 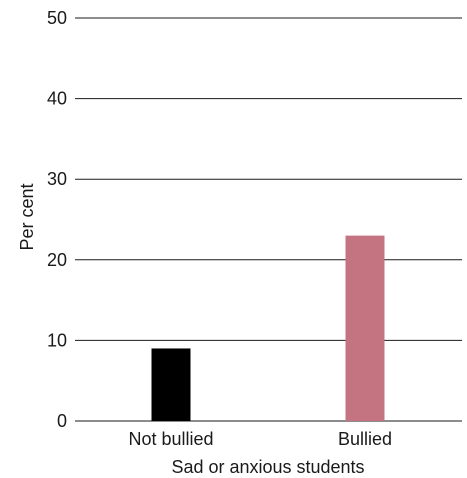 I want to click on y-tick-label: 30, so click(x=57, y=179).